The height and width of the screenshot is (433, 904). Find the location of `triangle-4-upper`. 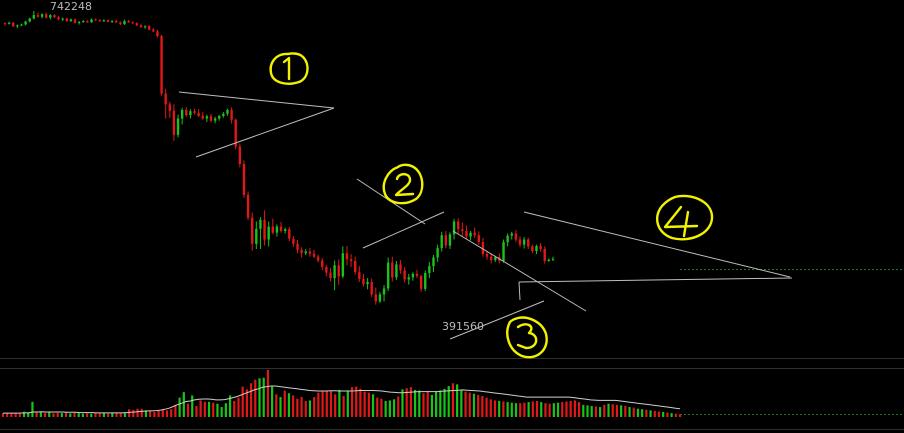

triangle-4-upper is located at coordinates (657, 244).